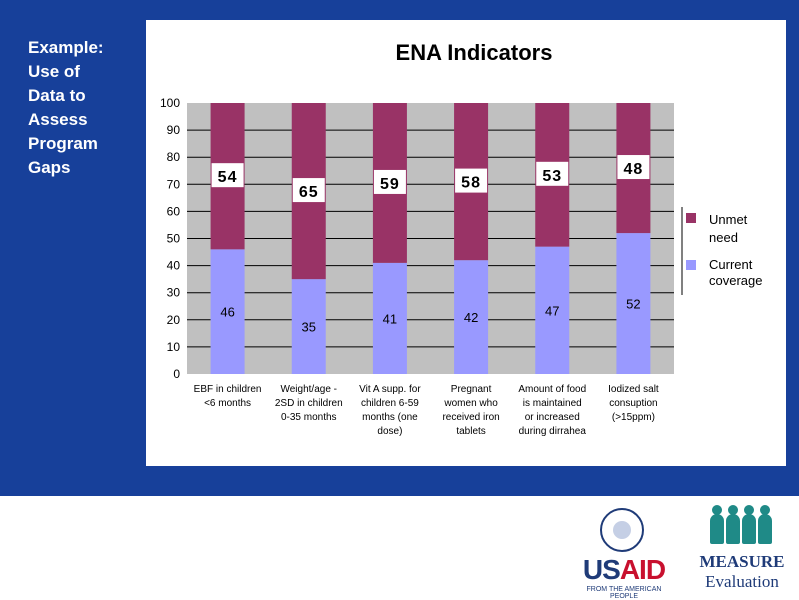 This screenshot has height=600, width=799. I want to click on legend-label-coverage: Current, so click(731, 264).